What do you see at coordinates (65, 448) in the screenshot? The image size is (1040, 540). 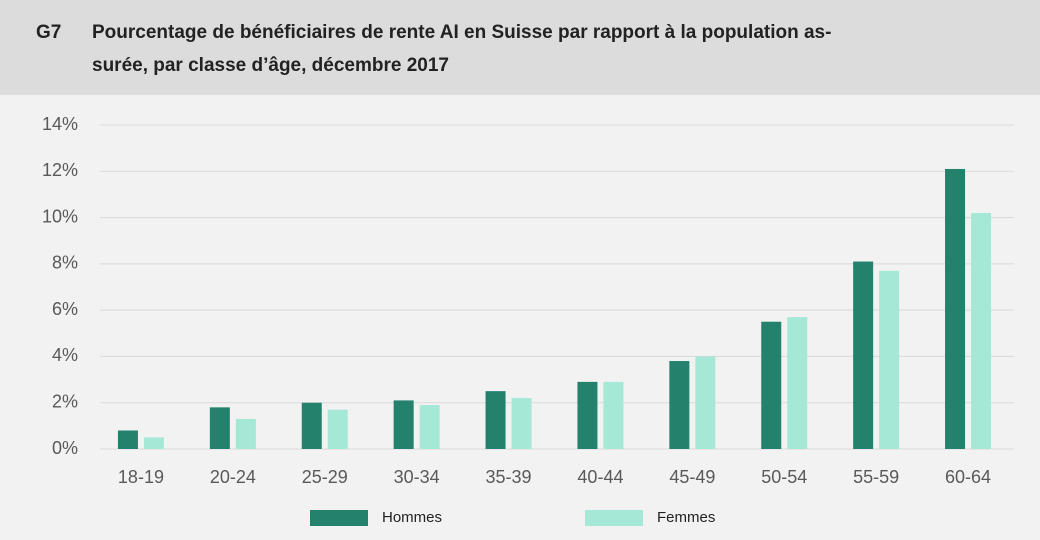 I see `y-tick-label: 0%` at bounding box center [65, 448].